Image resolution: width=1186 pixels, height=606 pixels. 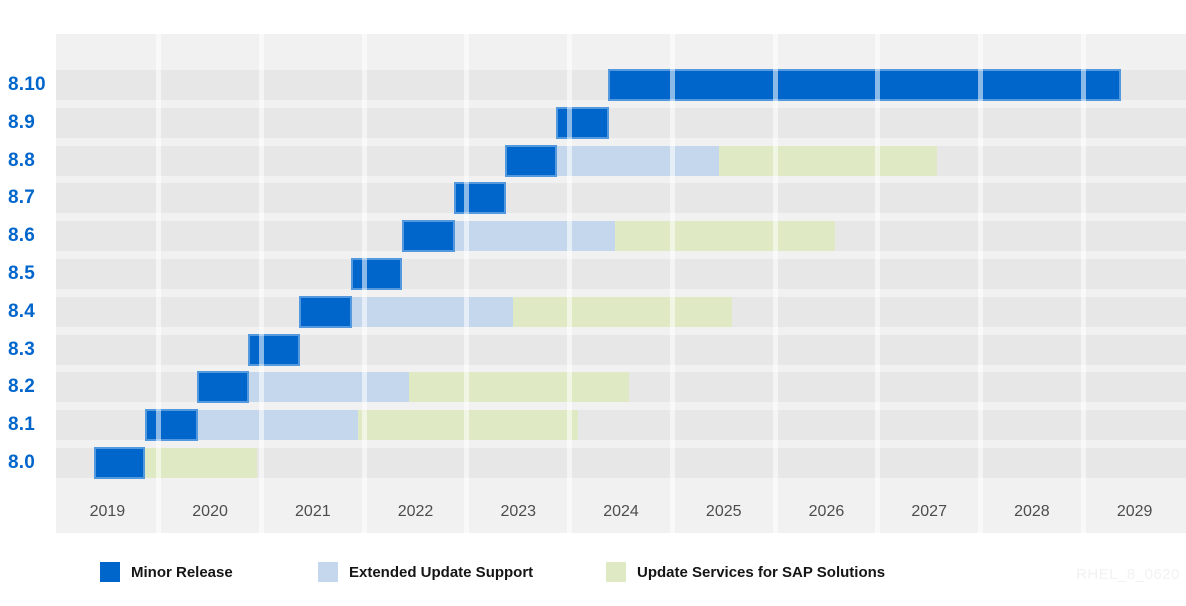 What do you see at coordinates (826, 511) in the screenshot?
I see `year-tick-label: 2026` at bounding box center [826, 511].